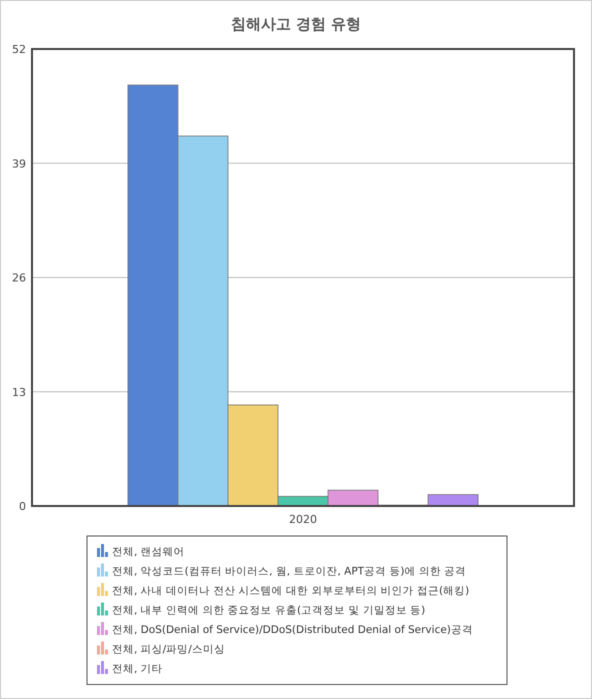  What do you see at coordinates (148, 552) in the screenshot?
I see `legend-label: 전체, 랜섬웨어` at bounding box center [148, 552].